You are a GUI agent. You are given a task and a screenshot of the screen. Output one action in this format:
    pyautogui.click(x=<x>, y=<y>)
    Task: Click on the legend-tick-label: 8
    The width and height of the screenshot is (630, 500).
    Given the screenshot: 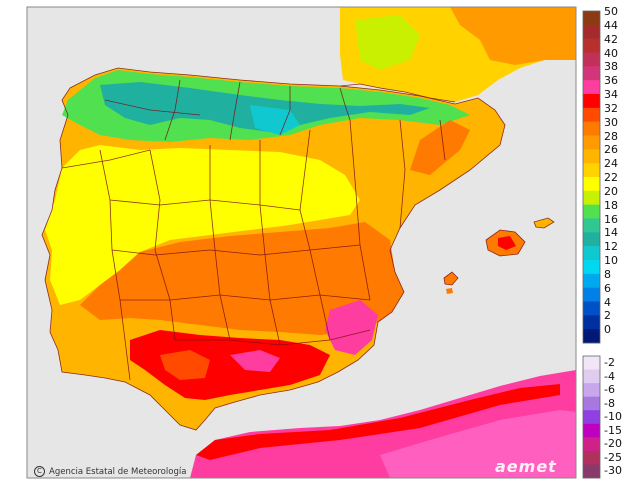 What is the action you would take?
    pyautogui.click(x=607, y=274)
    